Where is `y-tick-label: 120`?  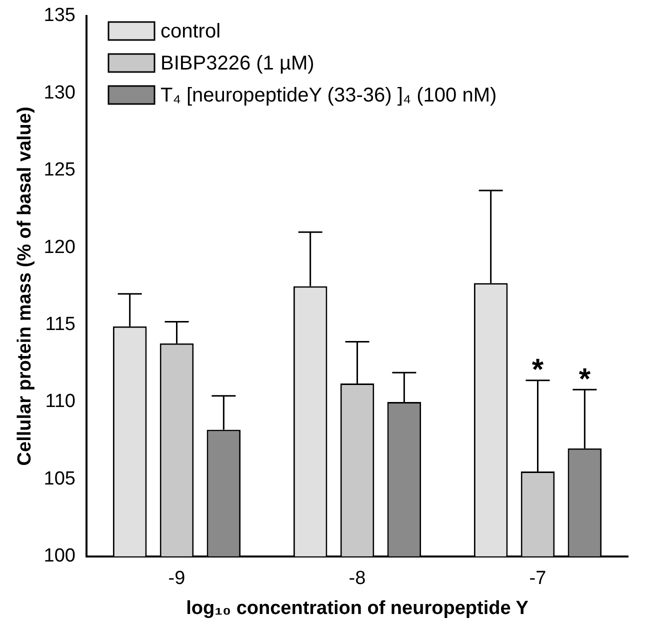 y-tick-label: 120 is located at coordinates (60, 247).